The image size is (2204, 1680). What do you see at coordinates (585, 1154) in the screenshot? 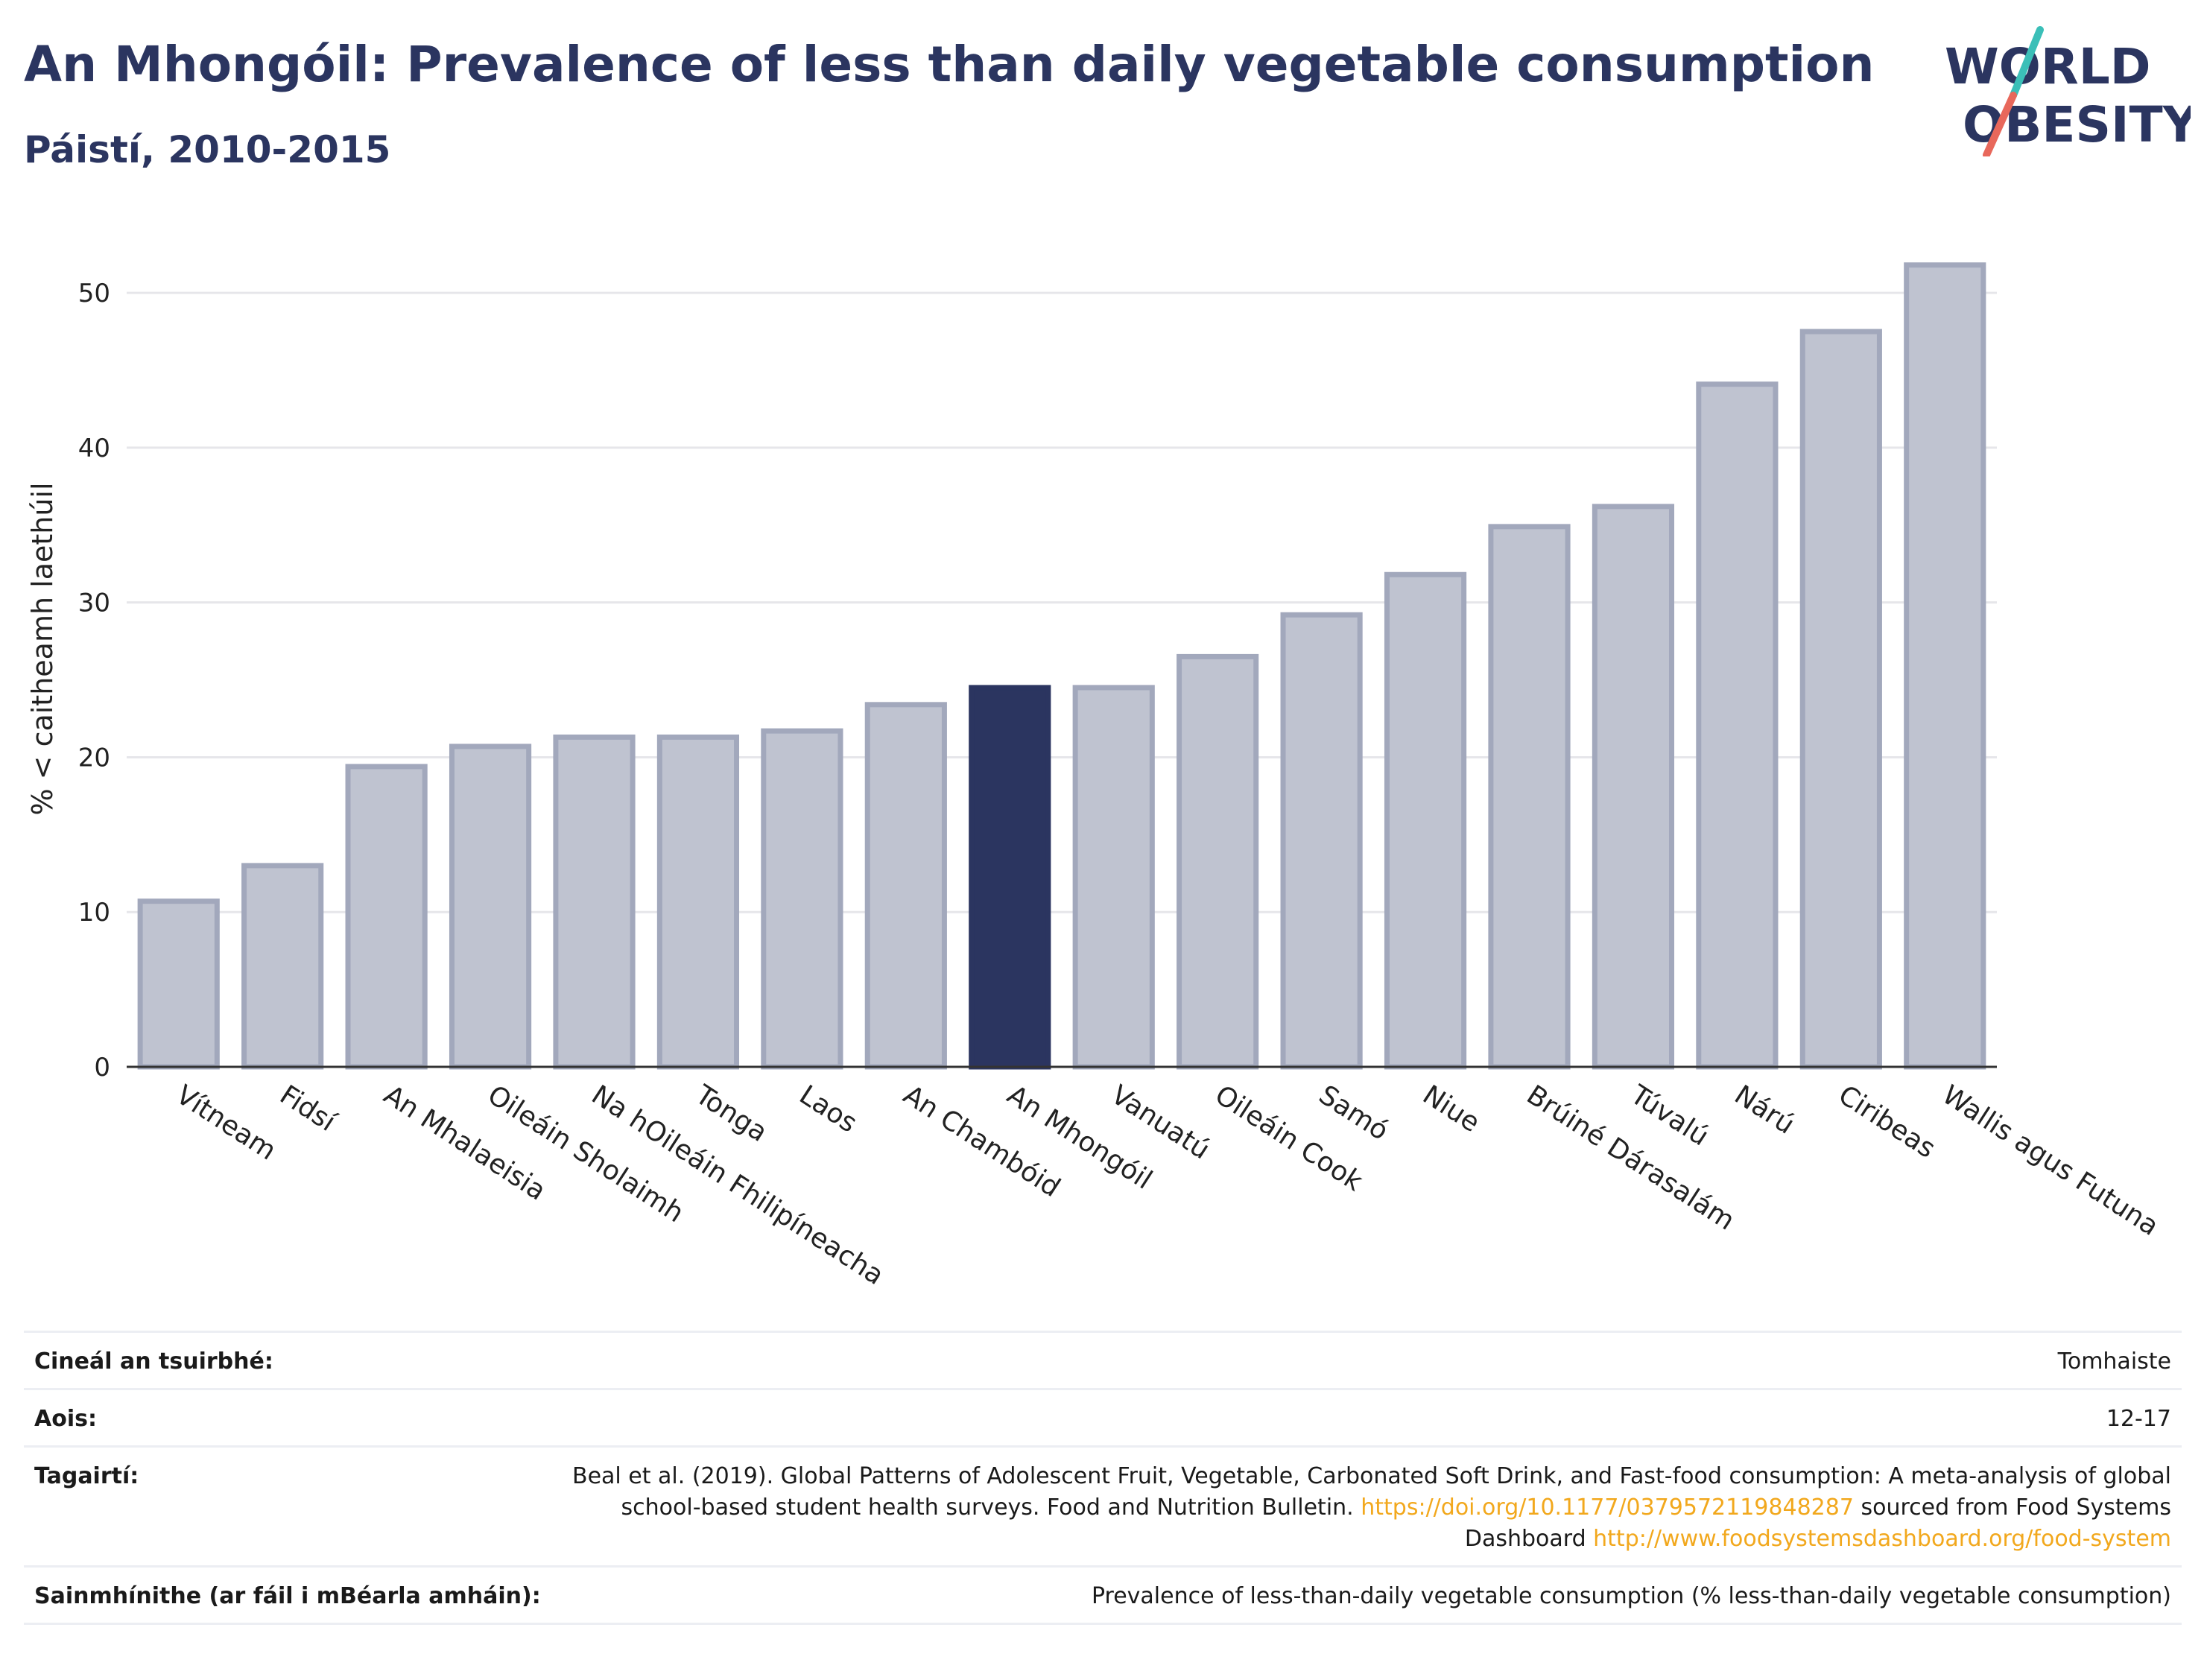
I see `x-tick-label: Oileáin Sholaimh` at bounding box center [585, 1154].